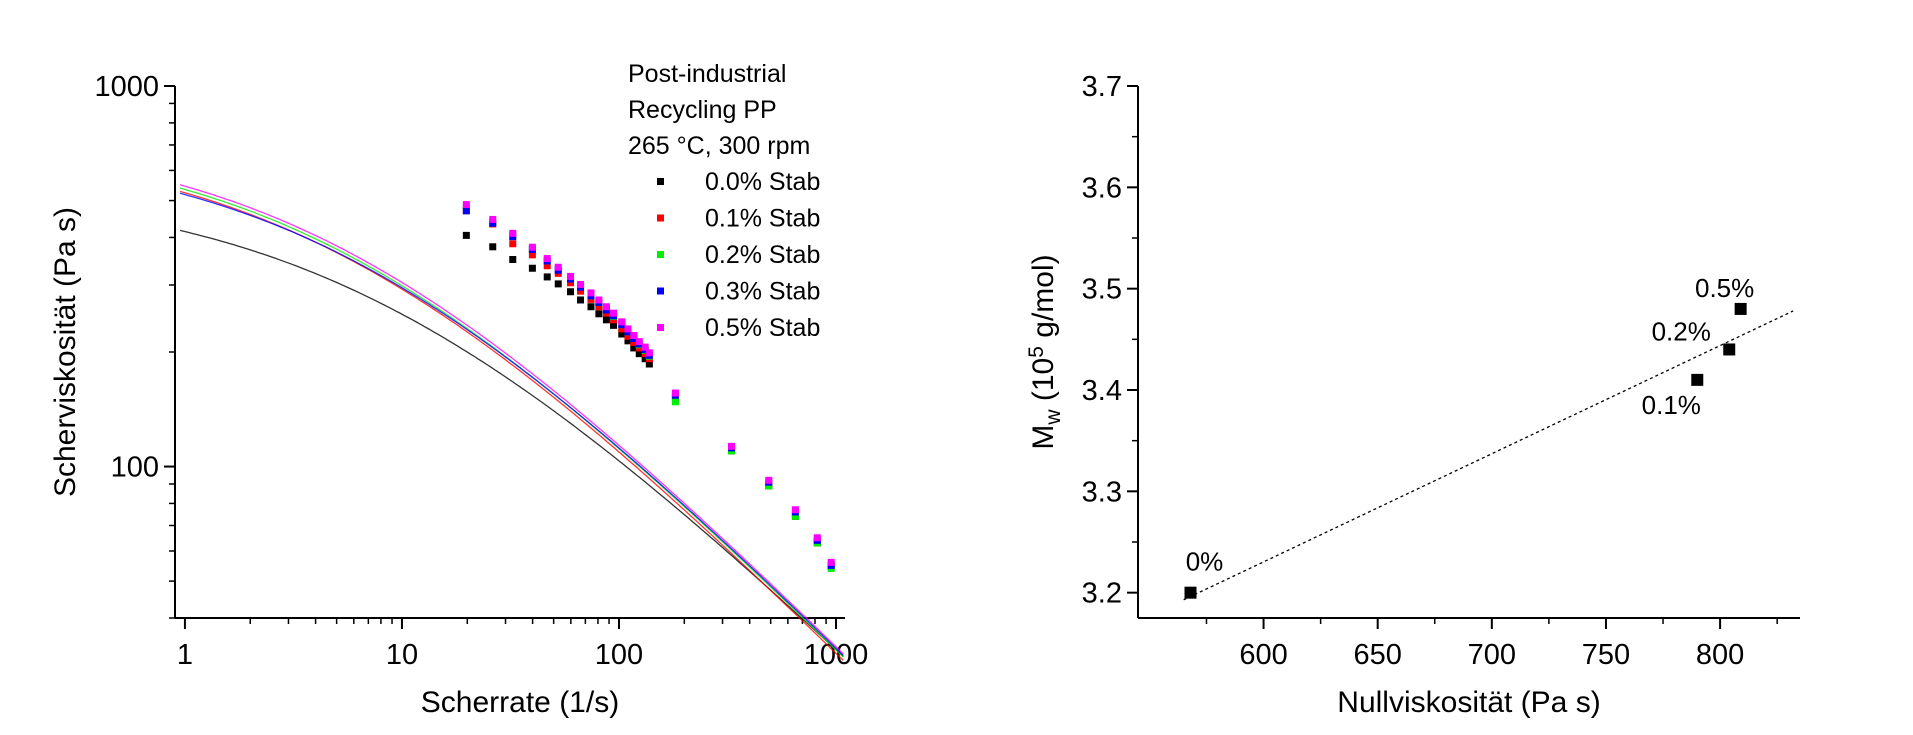 Image resolution: width=1913 pixels, height=735 pixels. Describe the element at coordinates (135, 468) in the screenshot. I see `y-tick-label: 100` at that location.